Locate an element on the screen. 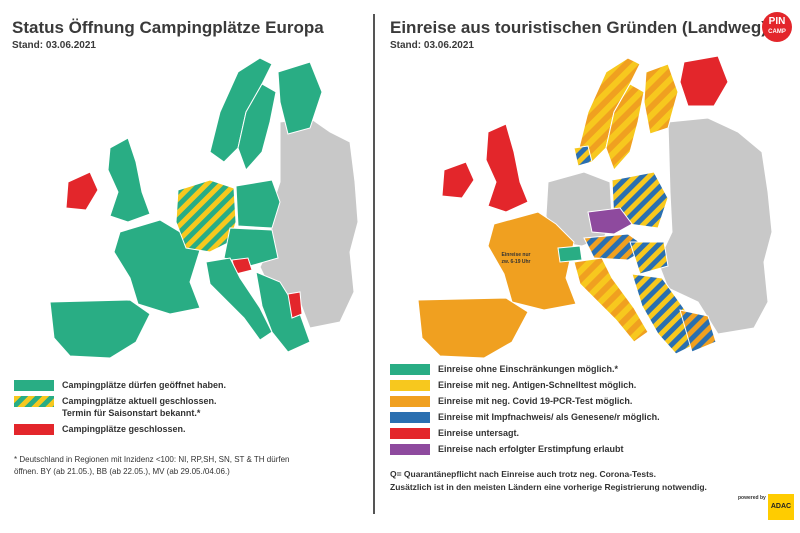  legend-swatch-striped is located at coordinates (34, 401).